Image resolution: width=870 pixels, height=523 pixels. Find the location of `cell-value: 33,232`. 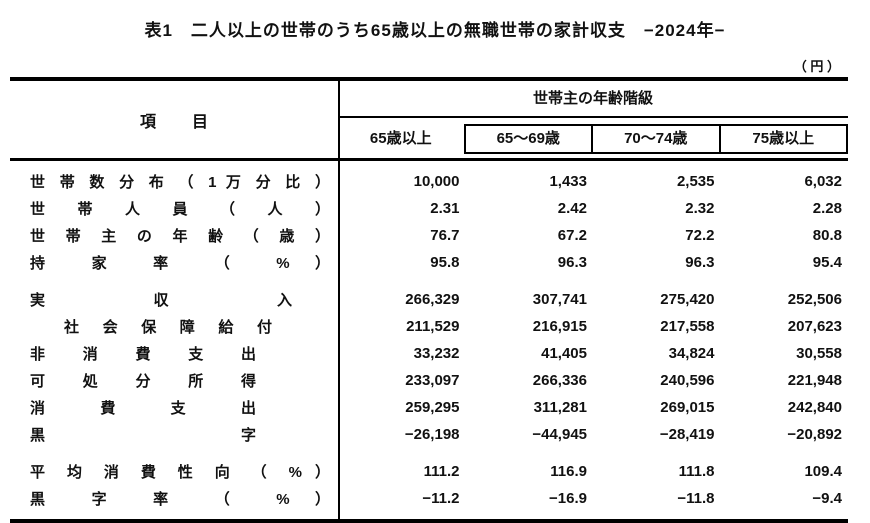

cell-value: 33,232 is located at coordinates (436, 353).